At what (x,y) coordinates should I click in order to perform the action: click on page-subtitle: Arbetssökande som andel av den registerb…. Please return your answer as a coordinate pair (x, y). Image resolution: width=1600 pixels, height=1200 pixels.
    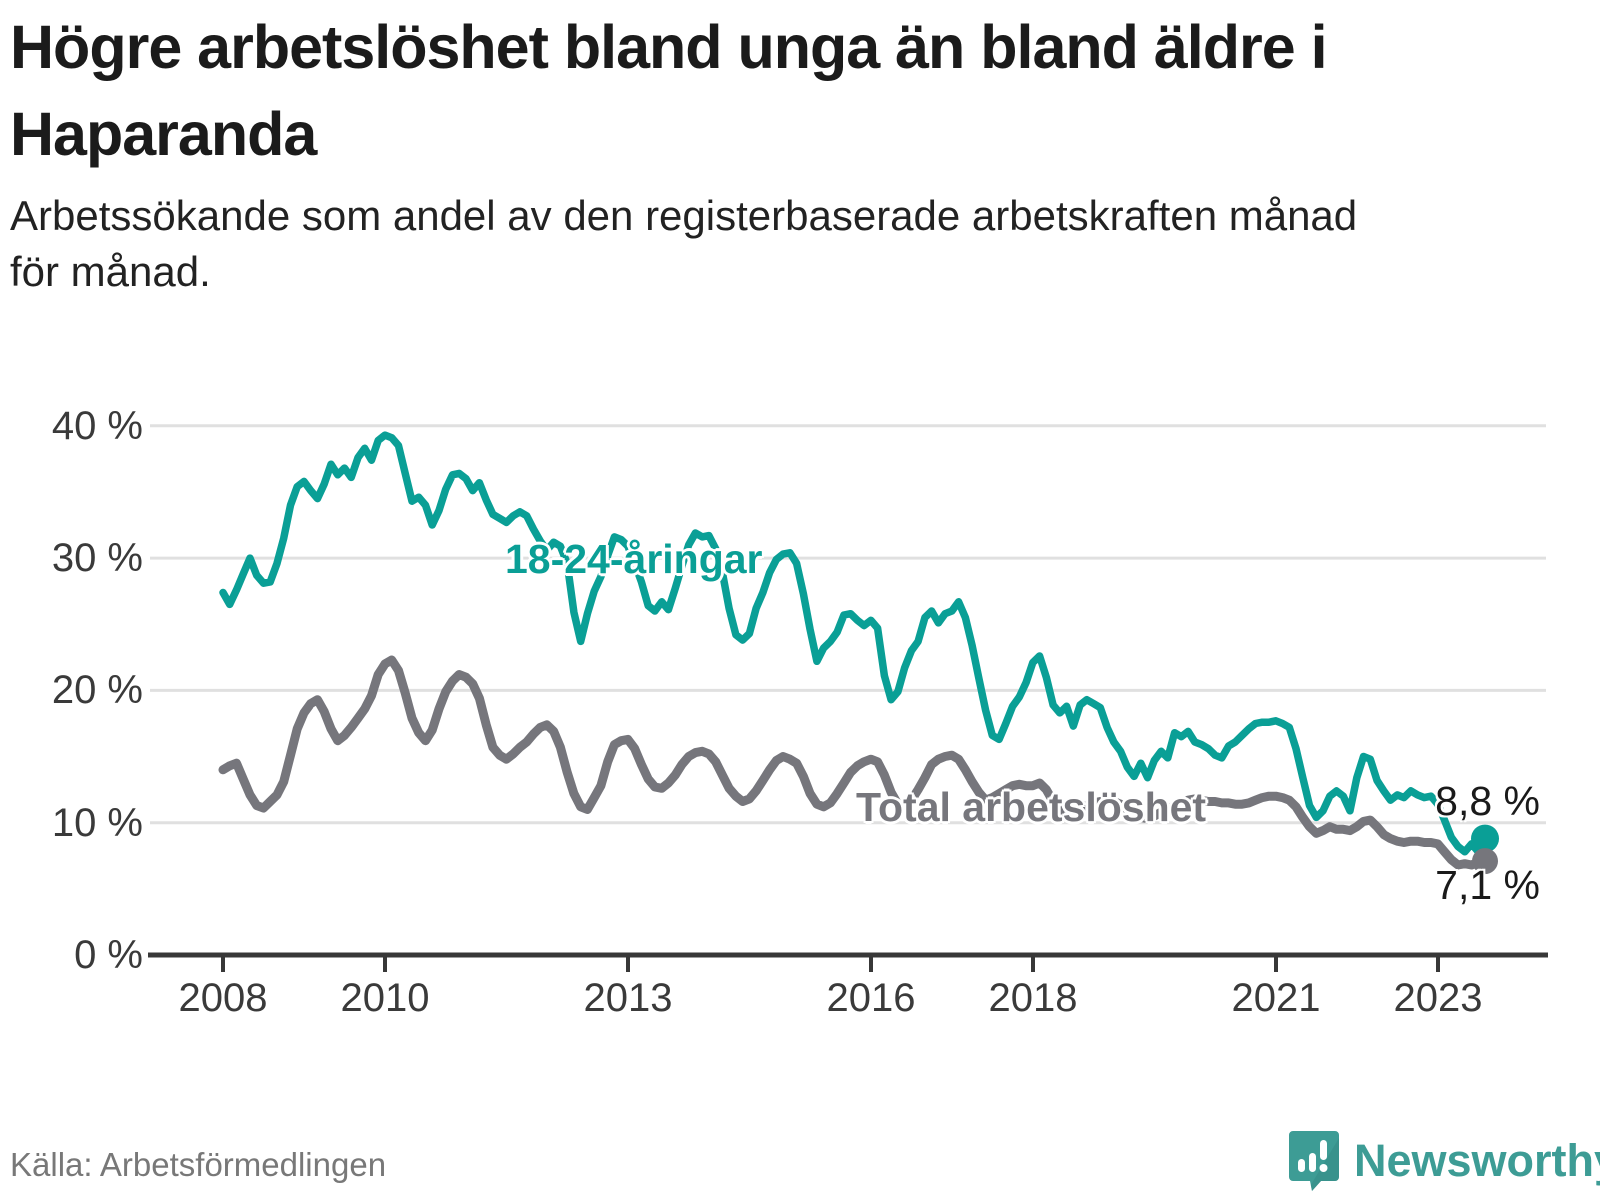
    Looking at the image, I should click on (684, 243).